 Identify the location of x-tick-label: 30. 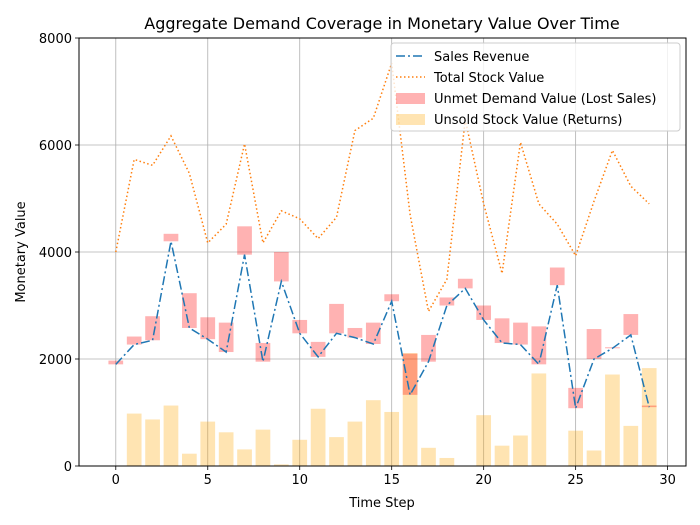
(667, 480).